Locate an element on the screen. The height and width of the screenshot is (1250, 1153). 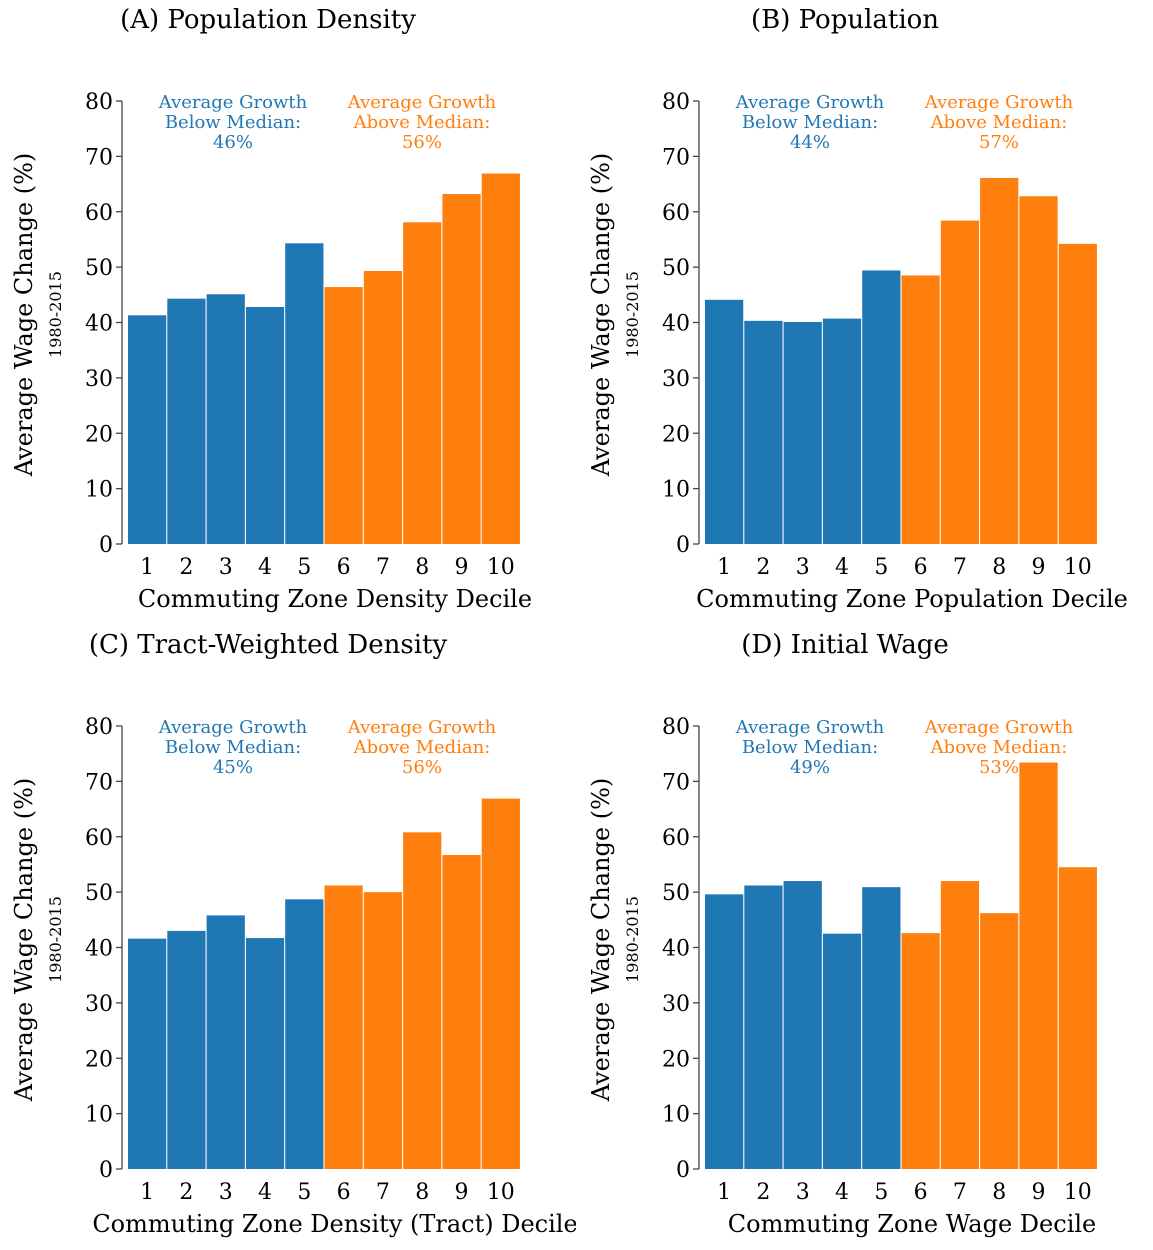
chart-title: (B) Population is located at coordinates (845, 20).